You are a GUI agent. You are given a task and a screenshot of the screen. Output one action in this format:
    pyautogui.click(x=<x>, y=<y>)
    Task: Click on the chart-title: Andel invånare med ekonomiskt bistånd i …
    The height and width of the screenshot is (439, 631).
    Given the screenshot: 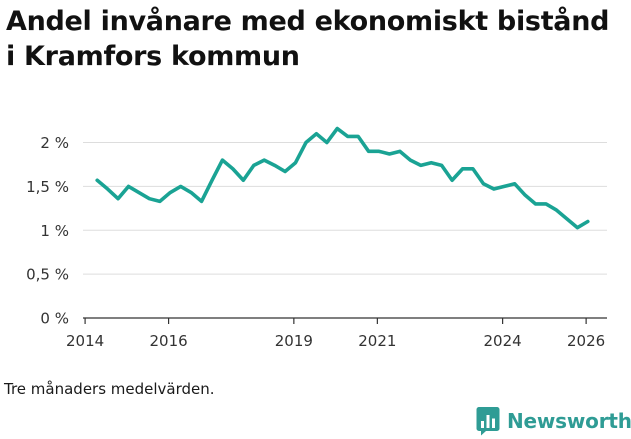 What is the action you would take?
    pyautogui.click(x=308, y=39)
    